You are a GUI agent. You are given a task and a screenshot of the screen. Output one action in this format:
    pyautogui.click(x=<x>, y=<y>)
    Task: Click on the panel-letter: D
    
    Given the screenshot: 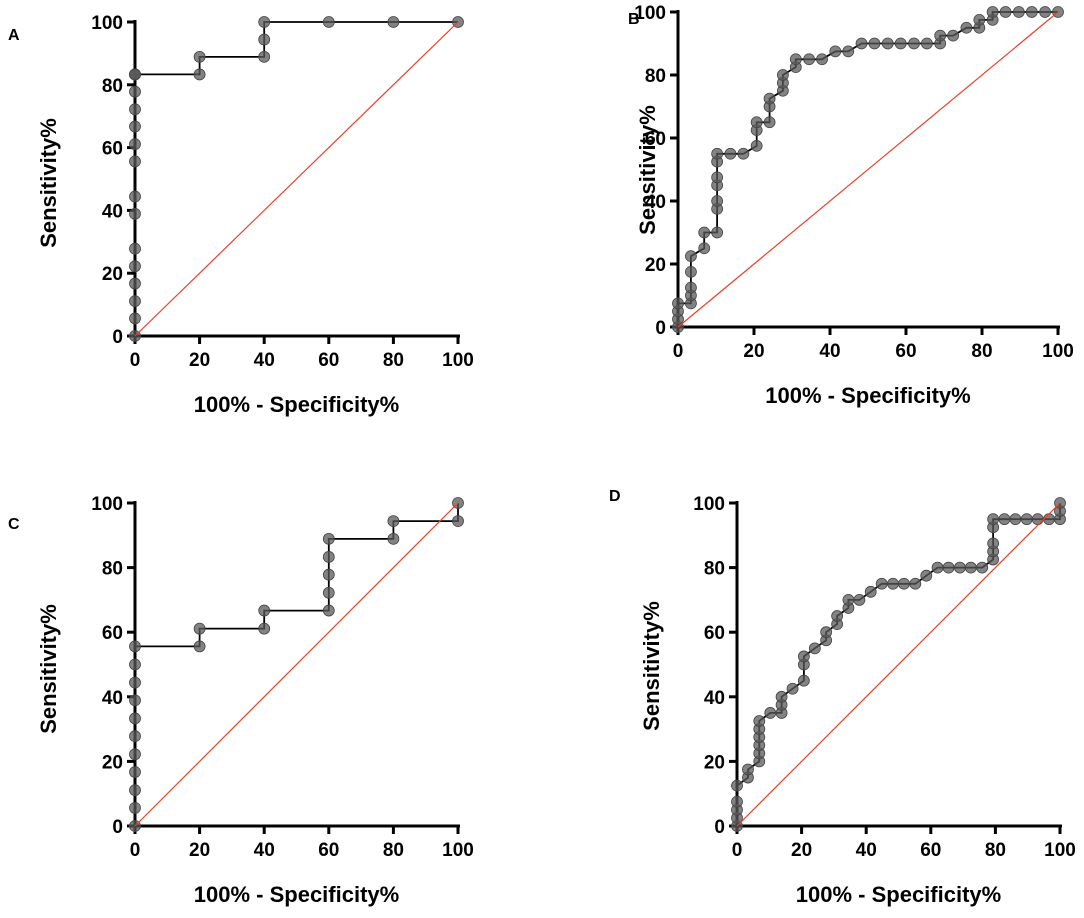 What is the action you would take?
    pyautogui.click(x=615, y=496)
    